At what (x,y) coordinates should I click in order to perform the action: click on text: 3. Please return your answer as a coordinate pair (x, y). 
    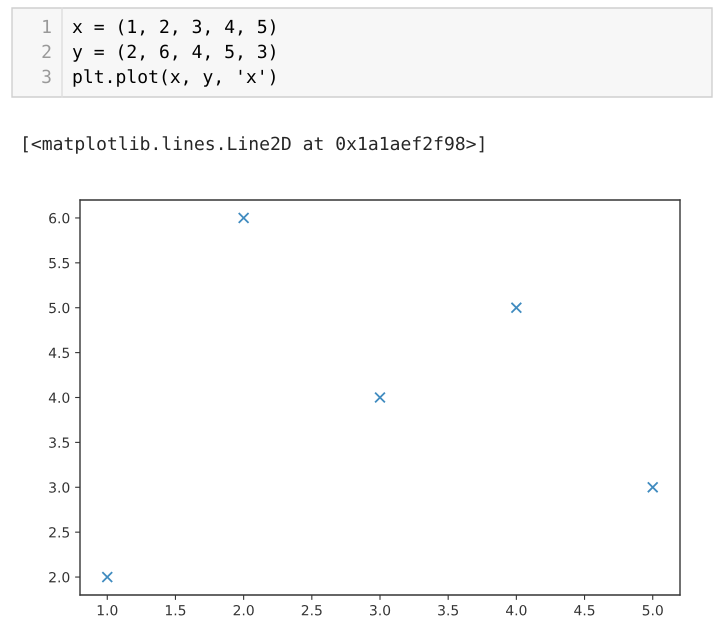
    Looking at the image, I should click on (46, 77).